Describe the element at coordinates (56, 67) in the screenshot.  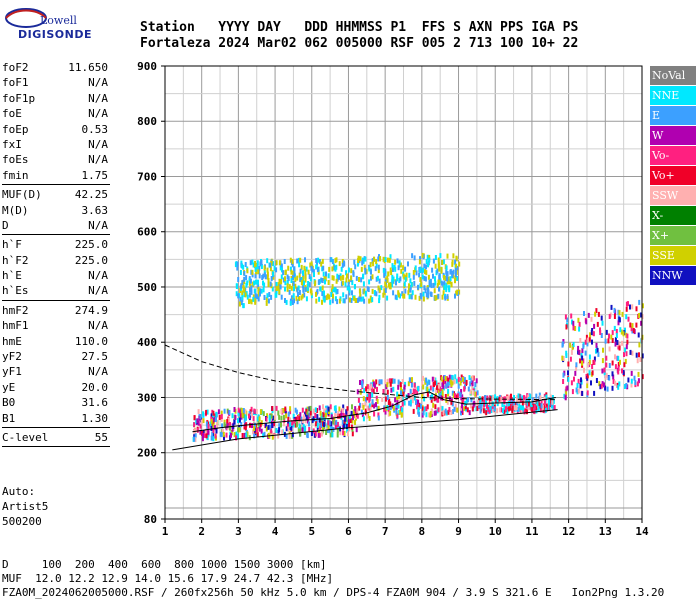
I see `param-row: foF2 11.650` at that location.